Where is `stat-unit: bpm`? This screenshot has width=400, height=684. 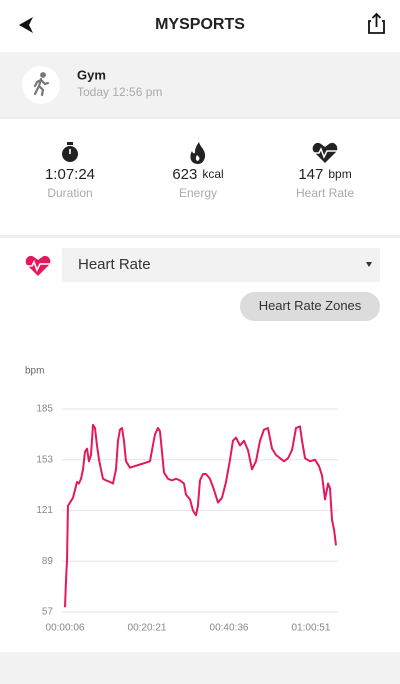
stat-unit: bpm is located at coordinates (339, 174).